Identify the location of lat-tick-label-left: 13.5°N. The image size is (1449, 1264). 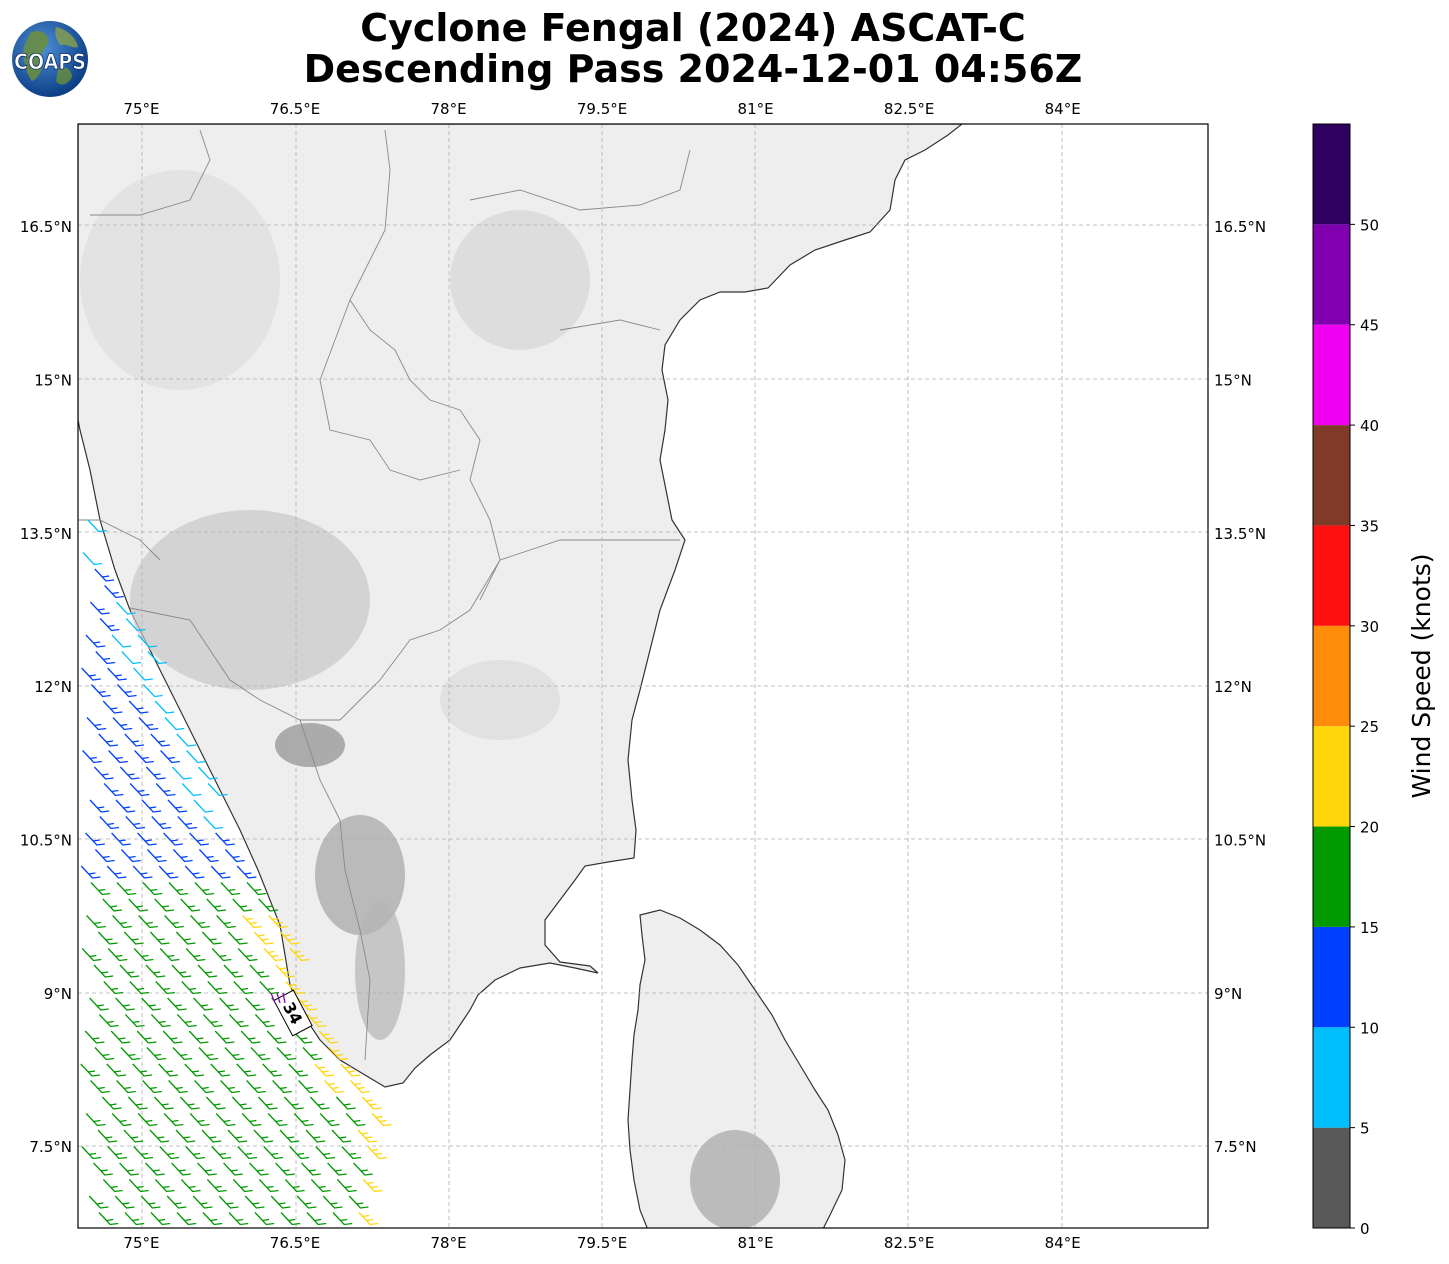
(46, 534).